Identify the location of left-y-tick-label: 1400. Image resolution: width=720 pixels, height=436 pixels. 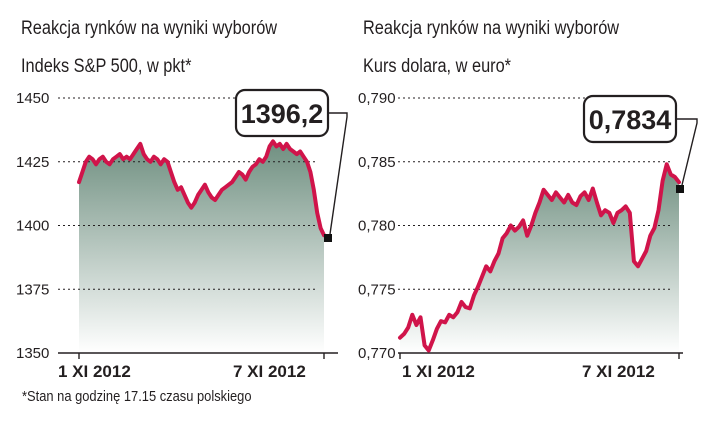
(32, 226).